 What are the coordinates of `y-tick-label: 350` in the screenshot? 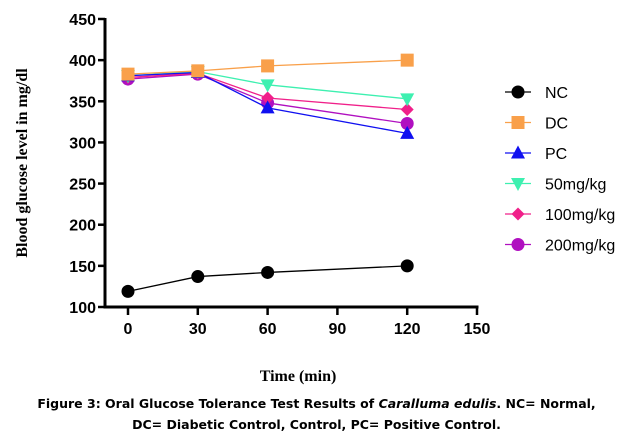 It's located at (82, 102).